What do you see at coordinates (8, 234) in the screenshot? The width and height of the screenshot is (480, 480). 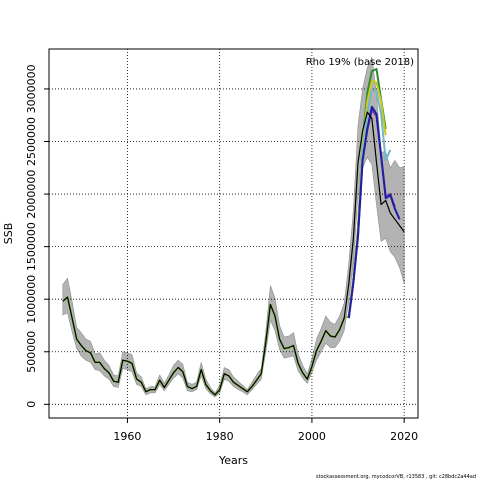 I see `y-axis-title: SSB` at bounding box center [8, 234].